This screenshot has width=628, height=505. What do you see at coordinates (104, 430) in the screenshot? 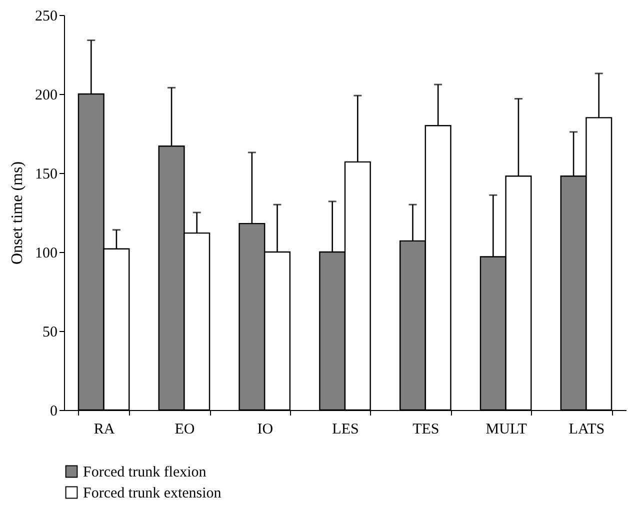
I see `x-tick-label: RA` at bounding box center [104, 430].